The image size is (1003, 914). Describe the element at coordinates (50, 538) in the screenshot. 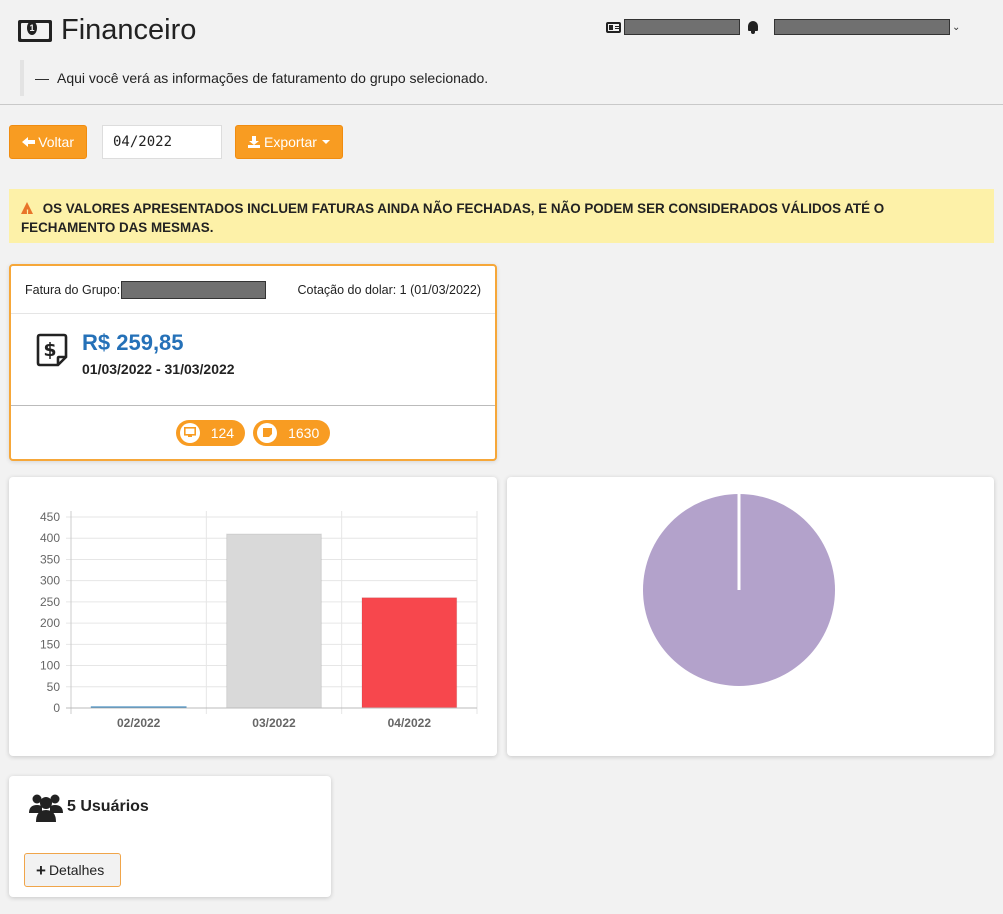

I see `y-tick-label: 400` at that location.